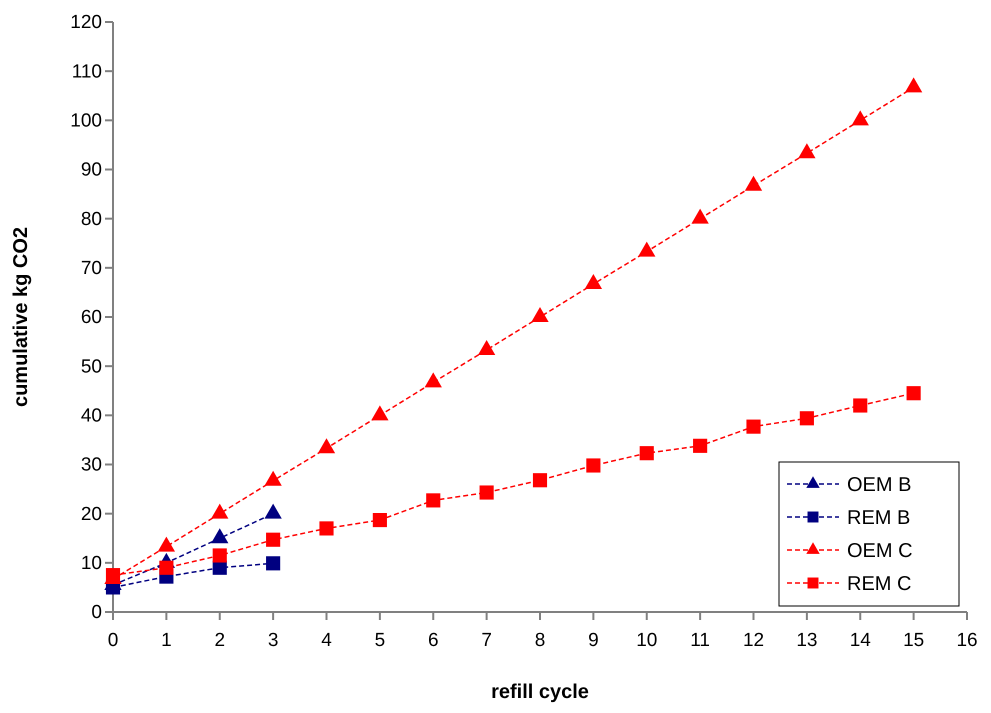 This screenshot has width=991, height=713. I want to click on y-tick-label: 40, so click(91, 415).